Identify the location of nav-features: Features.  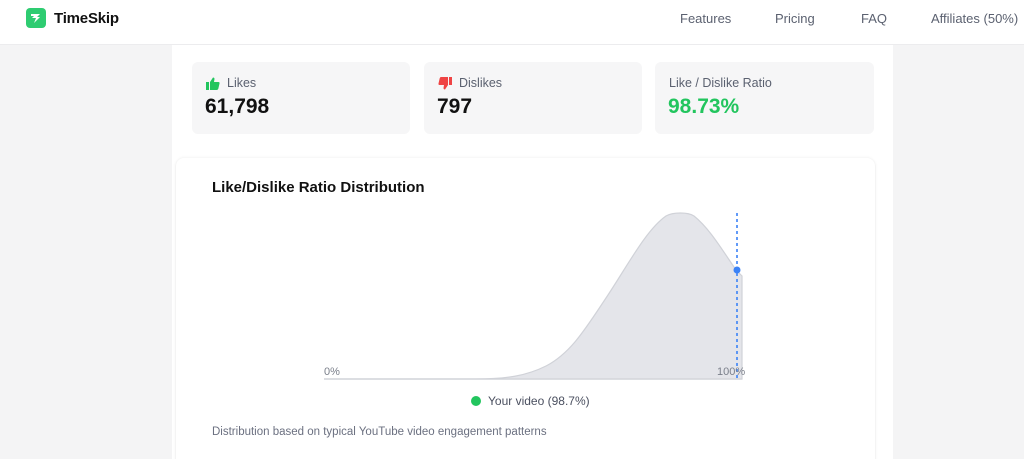
(706, 18).